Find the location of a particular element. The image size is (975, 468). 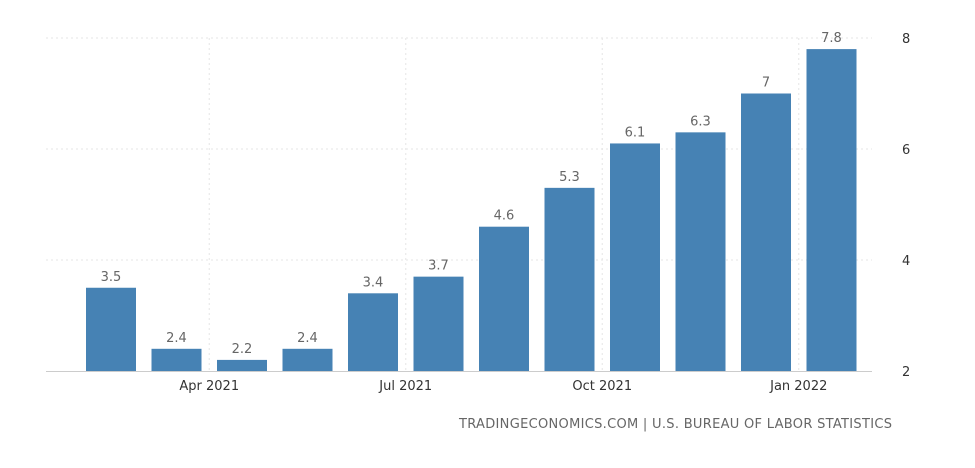

data-label: 4.6 is located at coordinates (504, 216).